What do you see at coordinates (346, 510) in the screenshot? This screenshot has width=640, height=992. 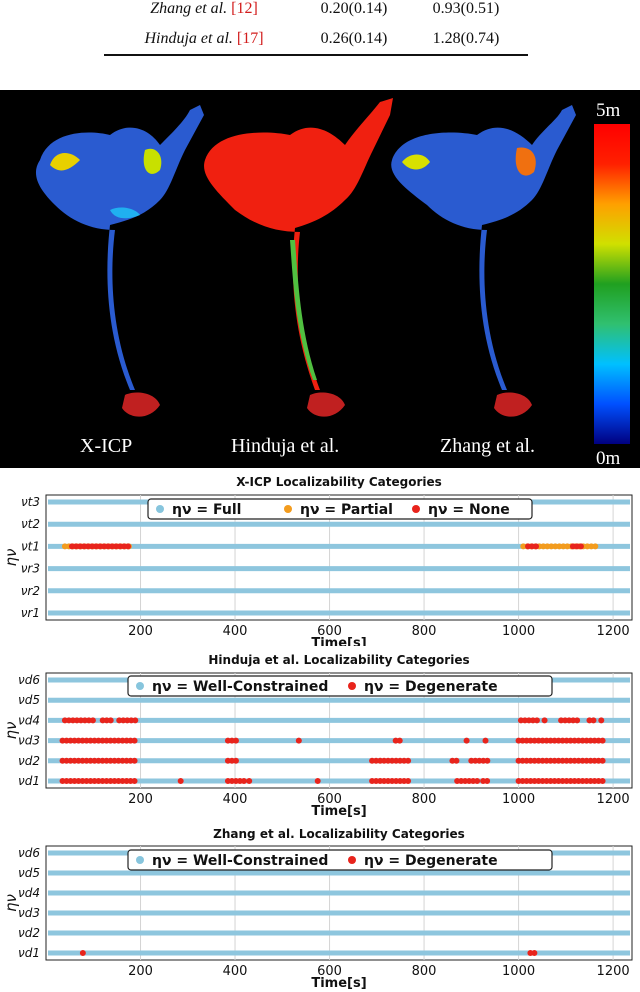 I see `legend-label: ην = Partial` at bounding box center [346, 510].